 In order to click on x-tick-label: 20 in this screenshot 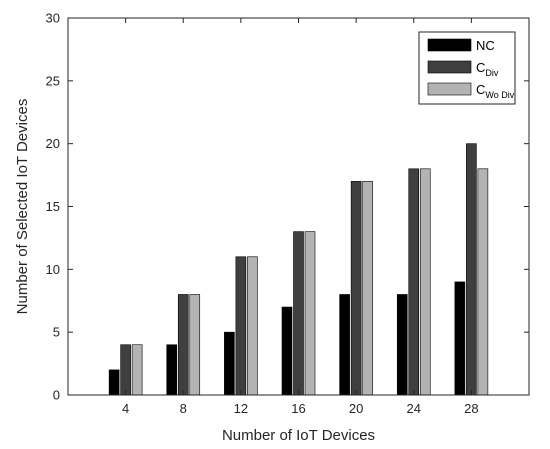, I will do `click(356, 408)`.